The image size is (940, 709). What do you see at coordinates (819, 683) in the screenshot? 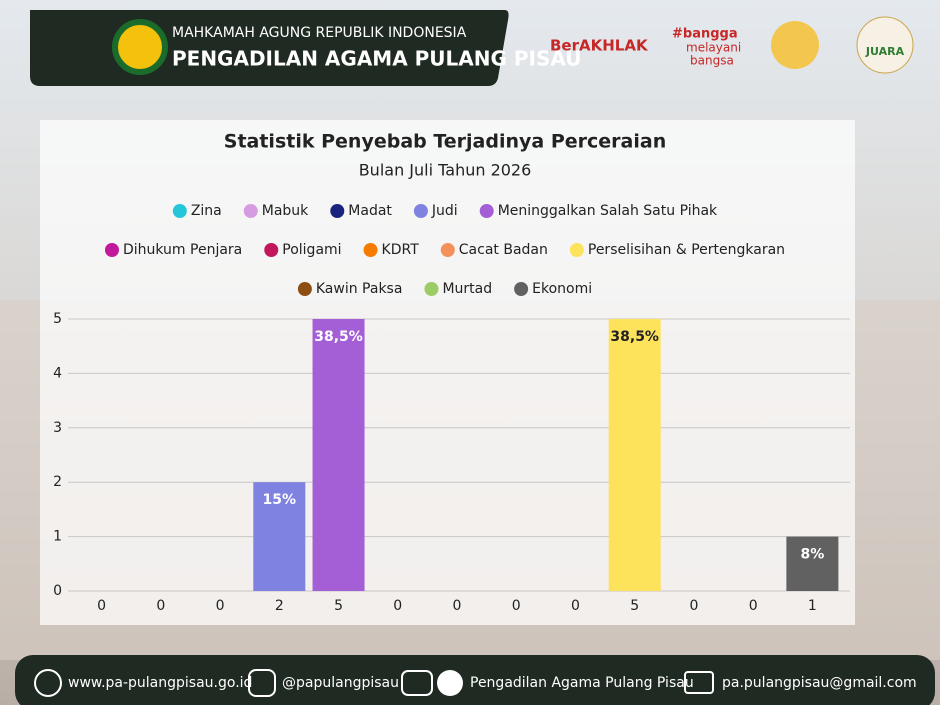
I see `footer-email: pa.pulangpisau@gmail.com` at bounding box center [819, 683].